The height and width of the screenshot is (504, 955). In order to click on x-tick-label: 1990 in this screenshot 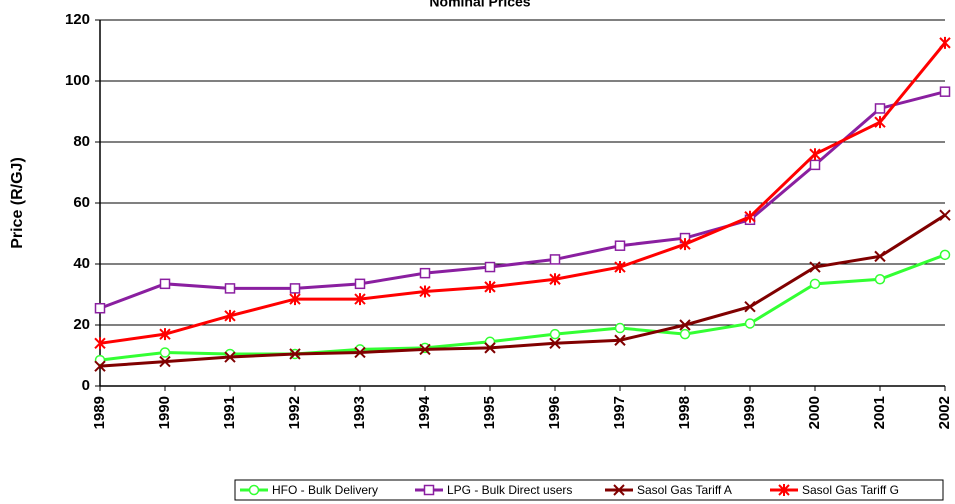, I will do `click(164, 412)`.